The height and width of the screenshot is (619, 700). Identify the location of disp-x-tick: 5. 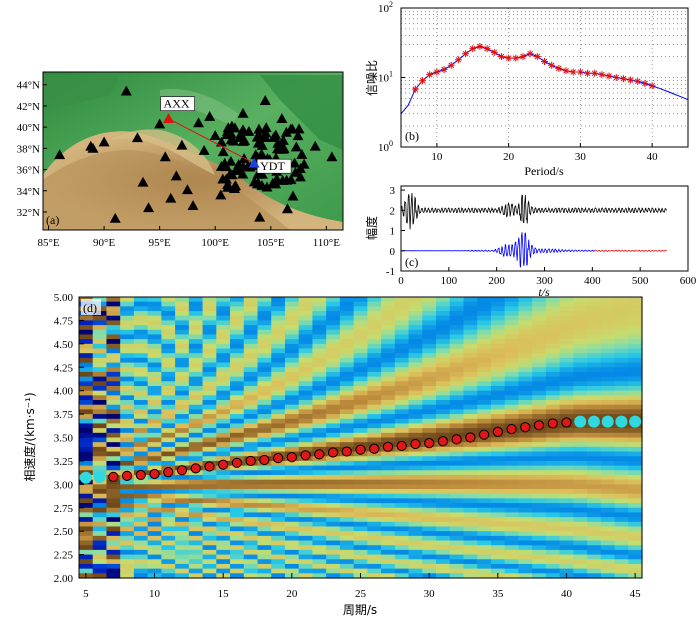
(86, 594).